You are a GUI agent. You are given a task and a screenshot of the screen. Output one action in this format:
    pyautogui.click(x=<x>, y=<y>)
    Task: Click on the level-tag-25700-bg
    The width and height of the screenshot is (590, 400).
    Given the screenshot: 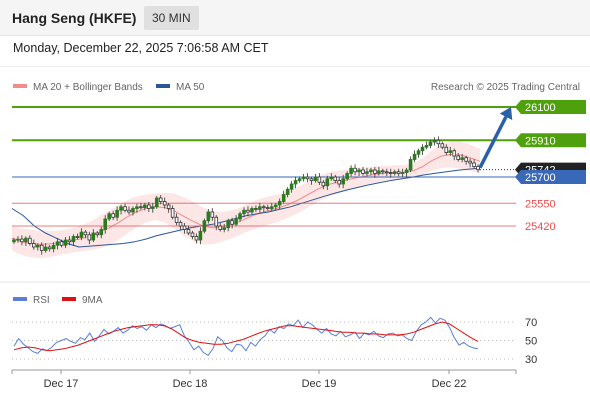 What is the action you would take?
    pyautogui.click(x=550, y=177)
    